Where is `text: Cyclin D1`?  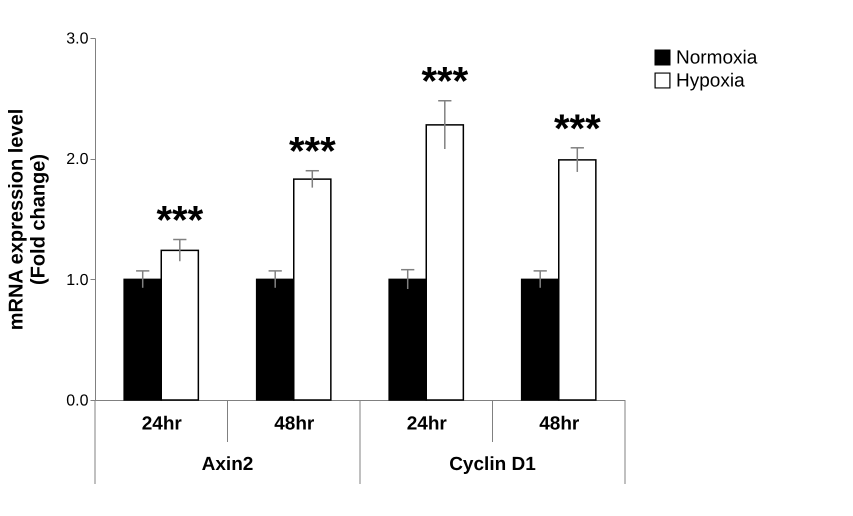
text: Cyclin D1 is located at coordinates (492, 464).